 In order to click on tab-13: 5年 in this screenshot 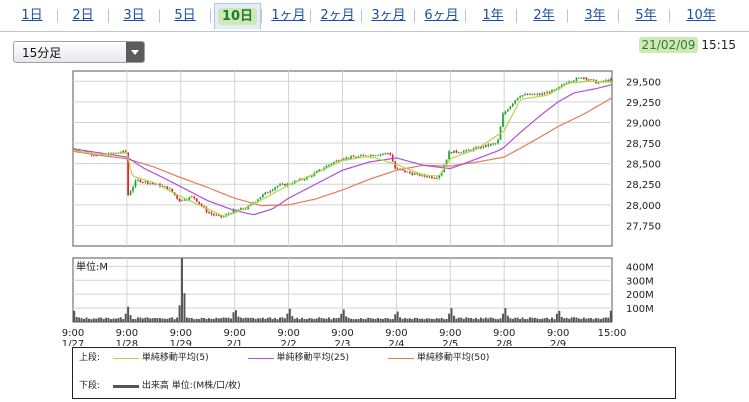, I will do `click(646, 15)`.